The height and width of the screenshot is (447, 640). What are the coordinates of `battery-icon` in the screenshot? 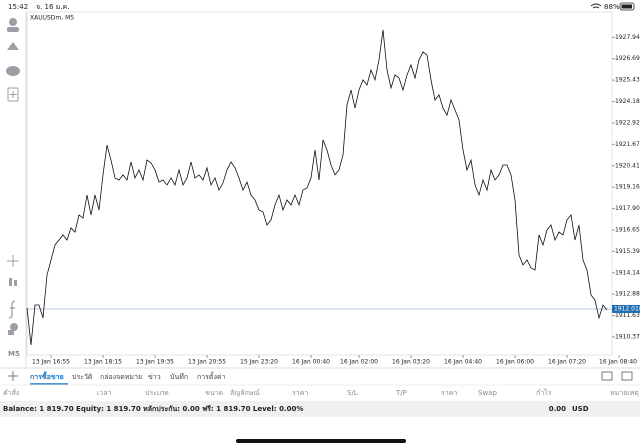 It's located at (627, 6).